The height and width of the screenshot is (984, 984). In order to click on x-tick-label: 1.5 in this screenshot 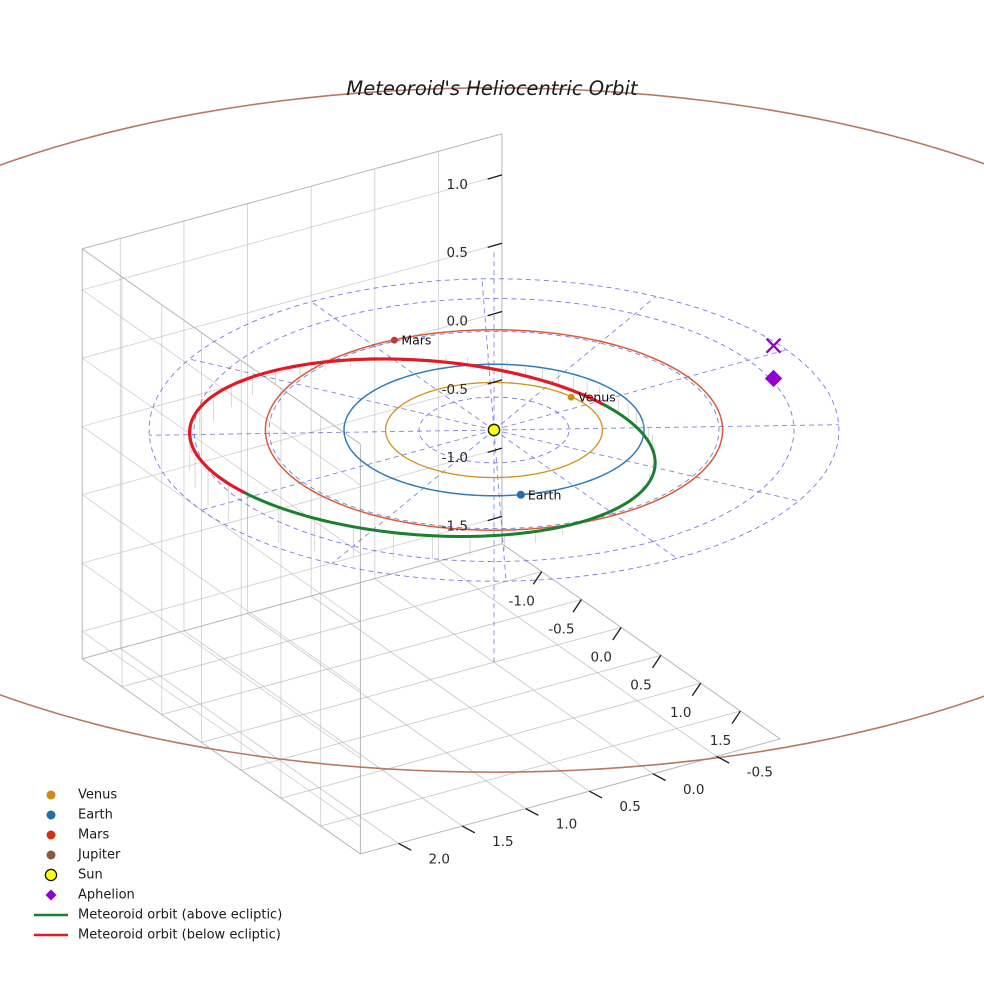, I will do `click(720, 741)`.